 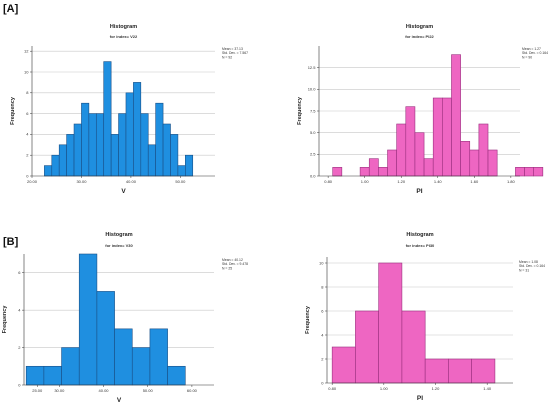 I want to click on x-tick-label: 0.80, so click(x=328, y=181).